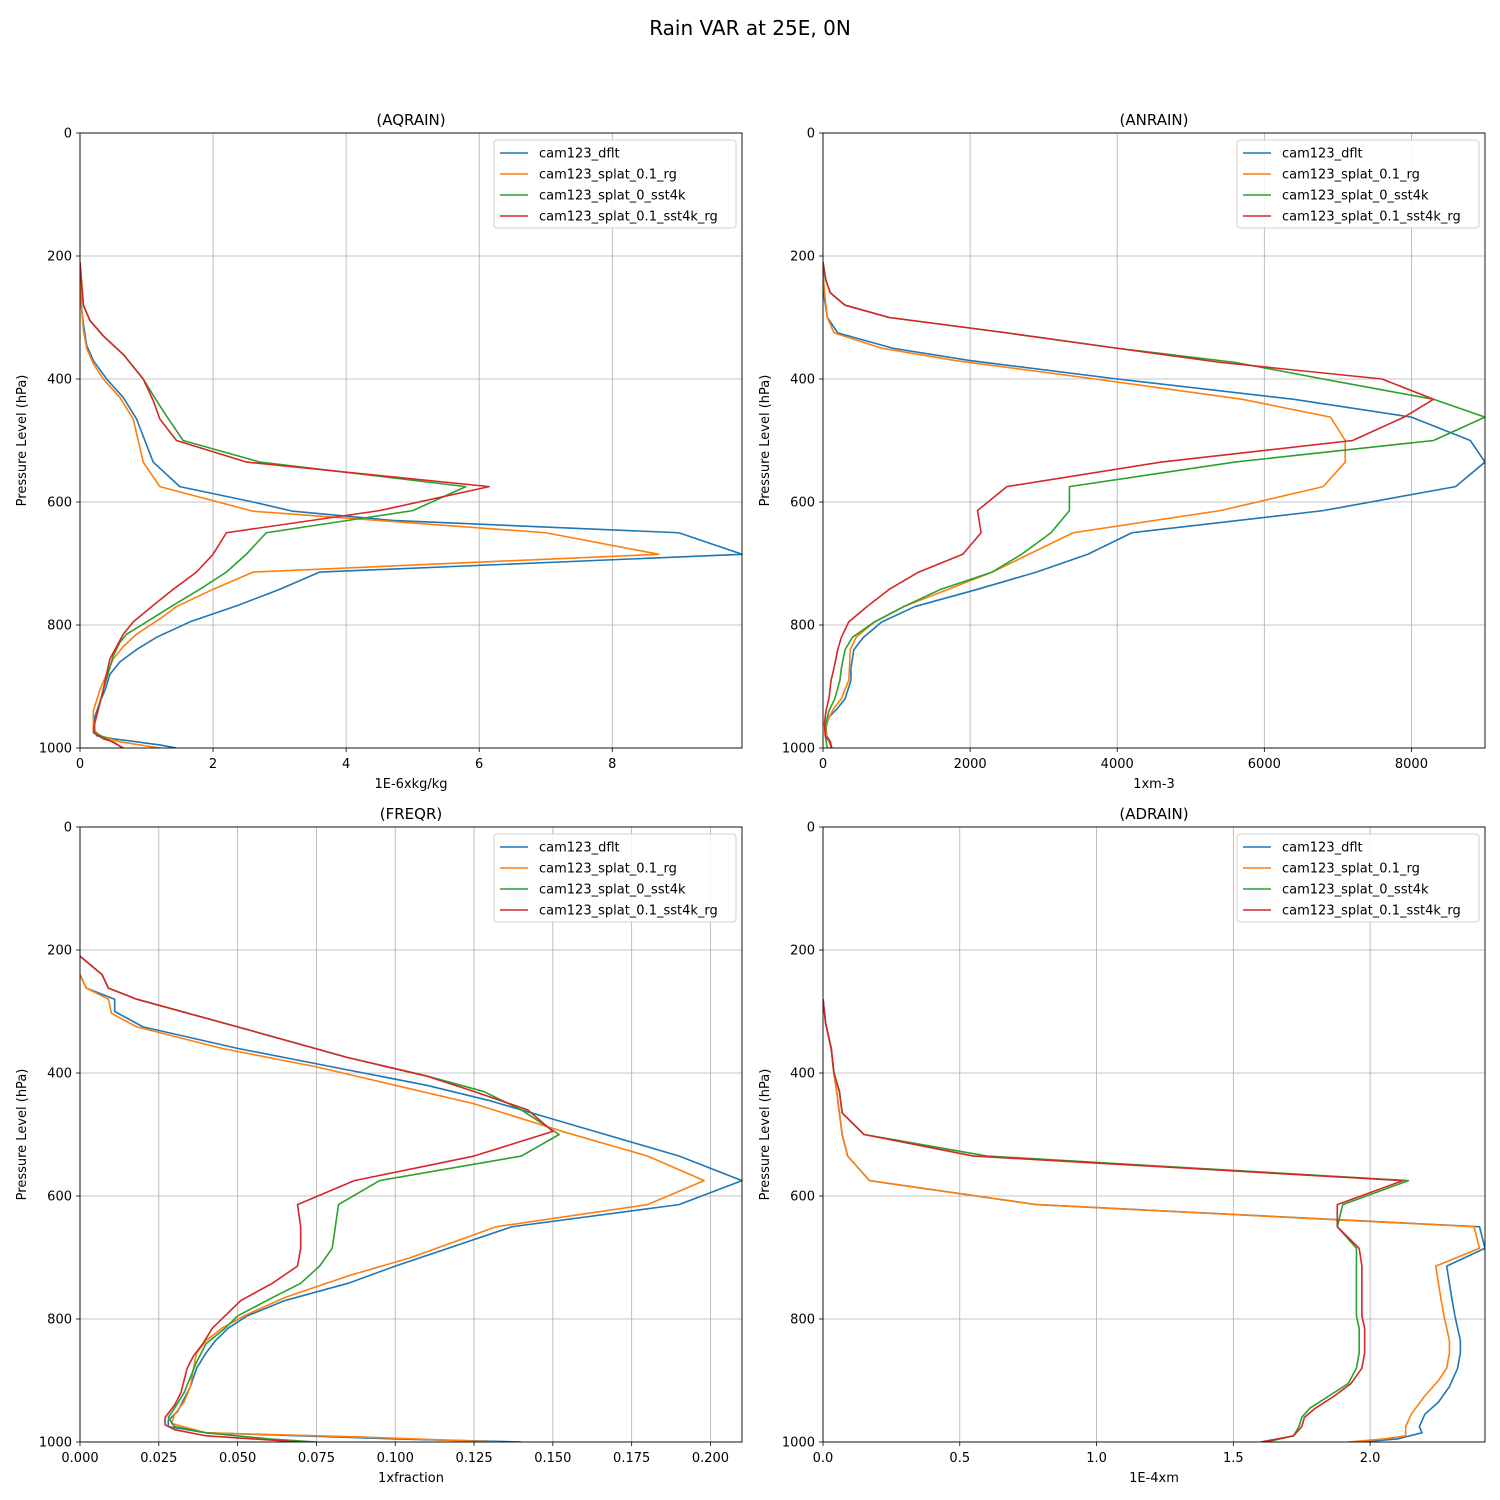 This screenshot has height=1500, width=1500. Describe the element at coordinates (410, 784) in the screenshot. I see `x-axis-label: 1E-6xkg/kg` at that location.